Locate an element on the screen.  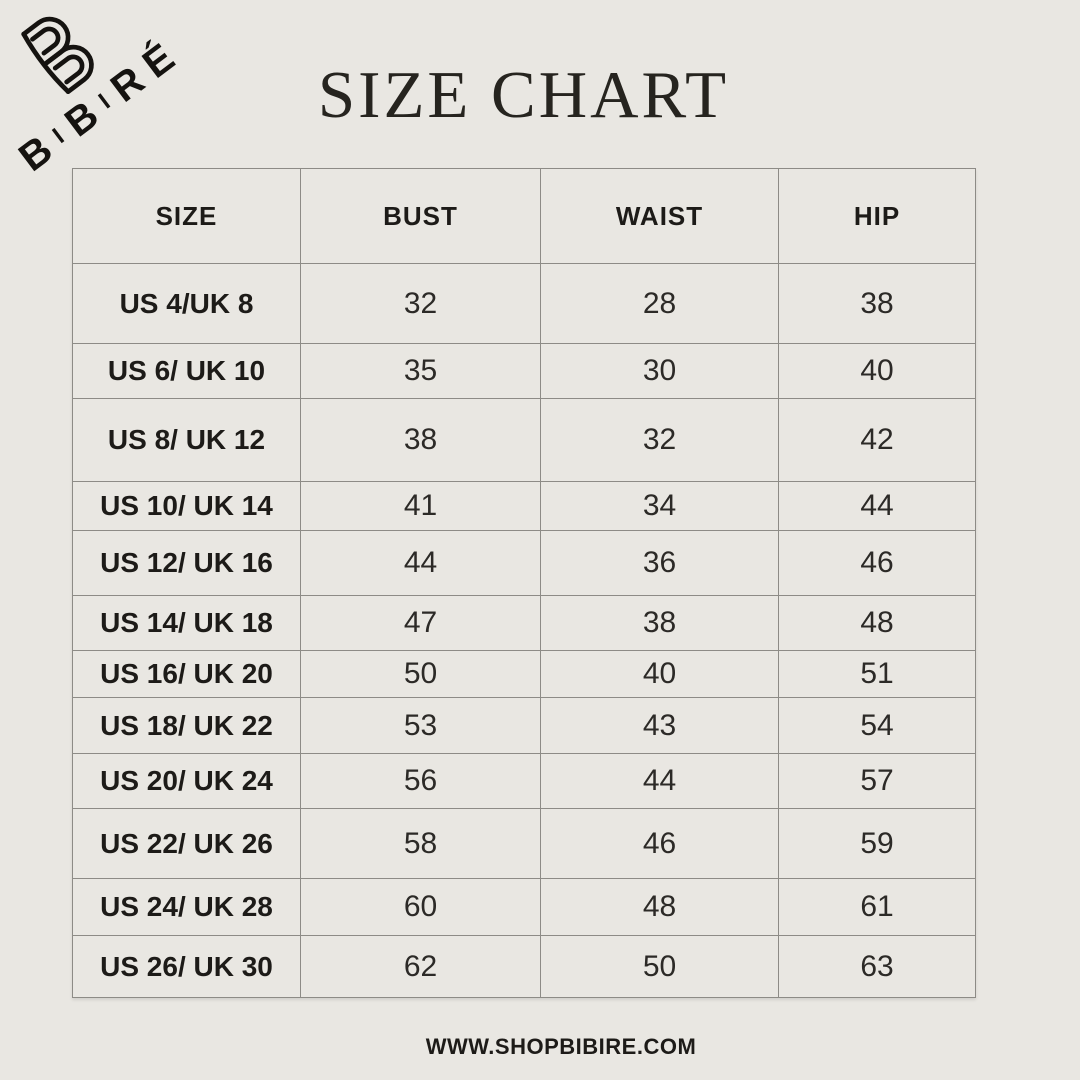
size-label-cell: US 10/ UK 14 is located at coordinates (186, 506).